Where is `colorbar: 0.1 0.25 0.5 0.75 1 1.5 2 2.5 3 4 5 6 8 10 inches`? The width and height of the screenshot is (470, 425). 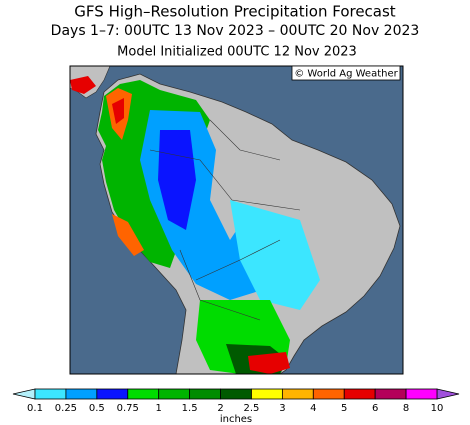
colorbar: 0.1 0.25 0.5 0.75 1 1.5 2 2.5 3 4 5 6 8 10 inches is located at coordinates (236, 406).